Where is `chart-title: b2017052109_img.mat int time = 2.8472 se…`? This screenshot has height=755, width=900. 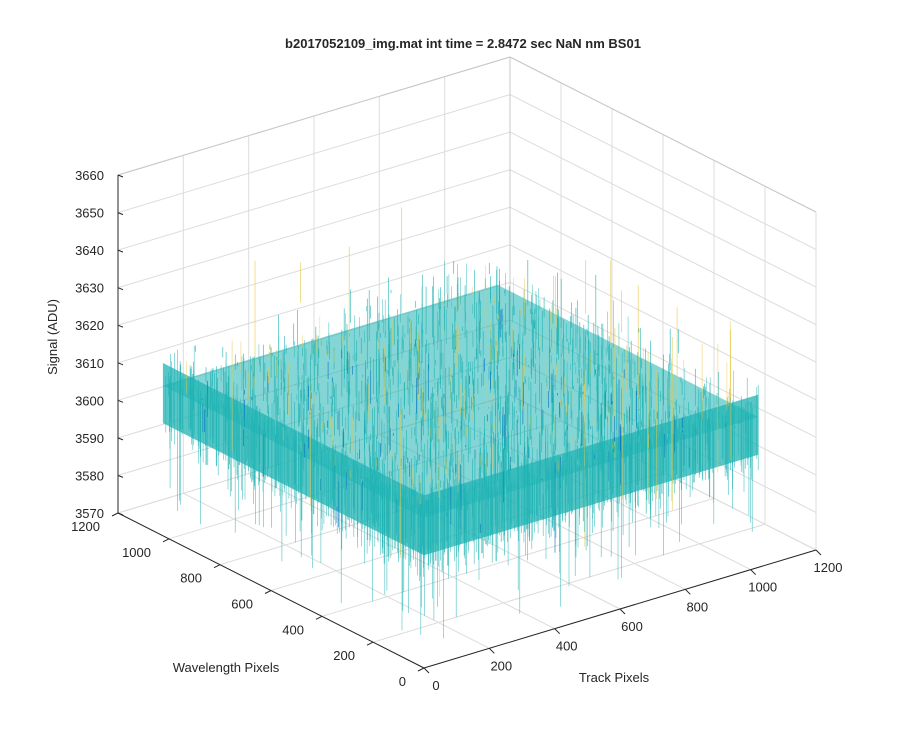
chart-title: b2017052109_img.mat int time = 2.8472 se… is located at coordinates (463, 43).